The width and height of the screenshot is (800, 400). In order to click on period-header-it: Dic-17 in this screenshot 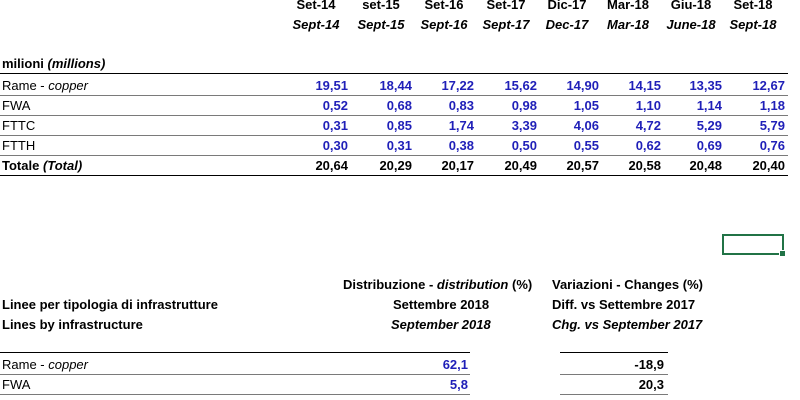, I will do `click(567, 6)`.